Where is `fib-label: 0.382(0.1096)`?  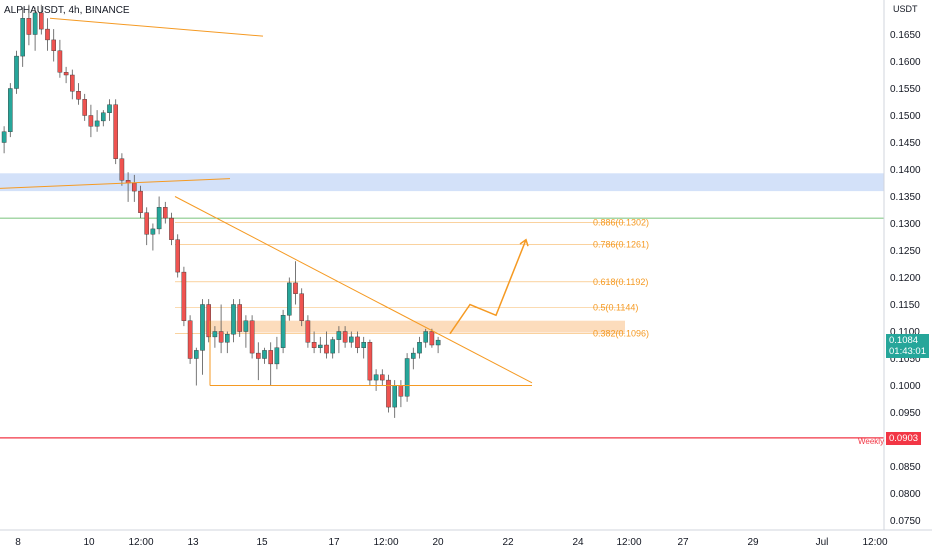 fib-label: 0.382(0.1096) is located at coordinates (621, 334).